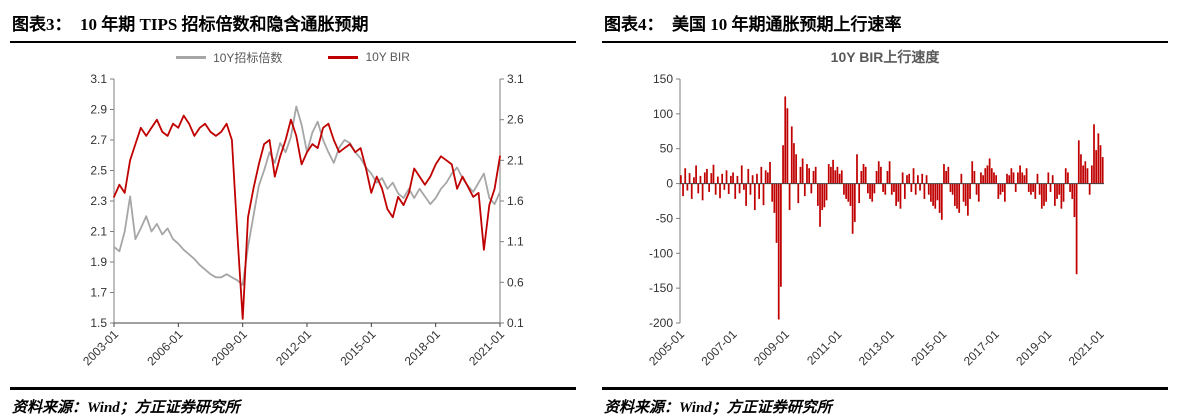  I want to click on svg-text: 150, so click(663, 79).